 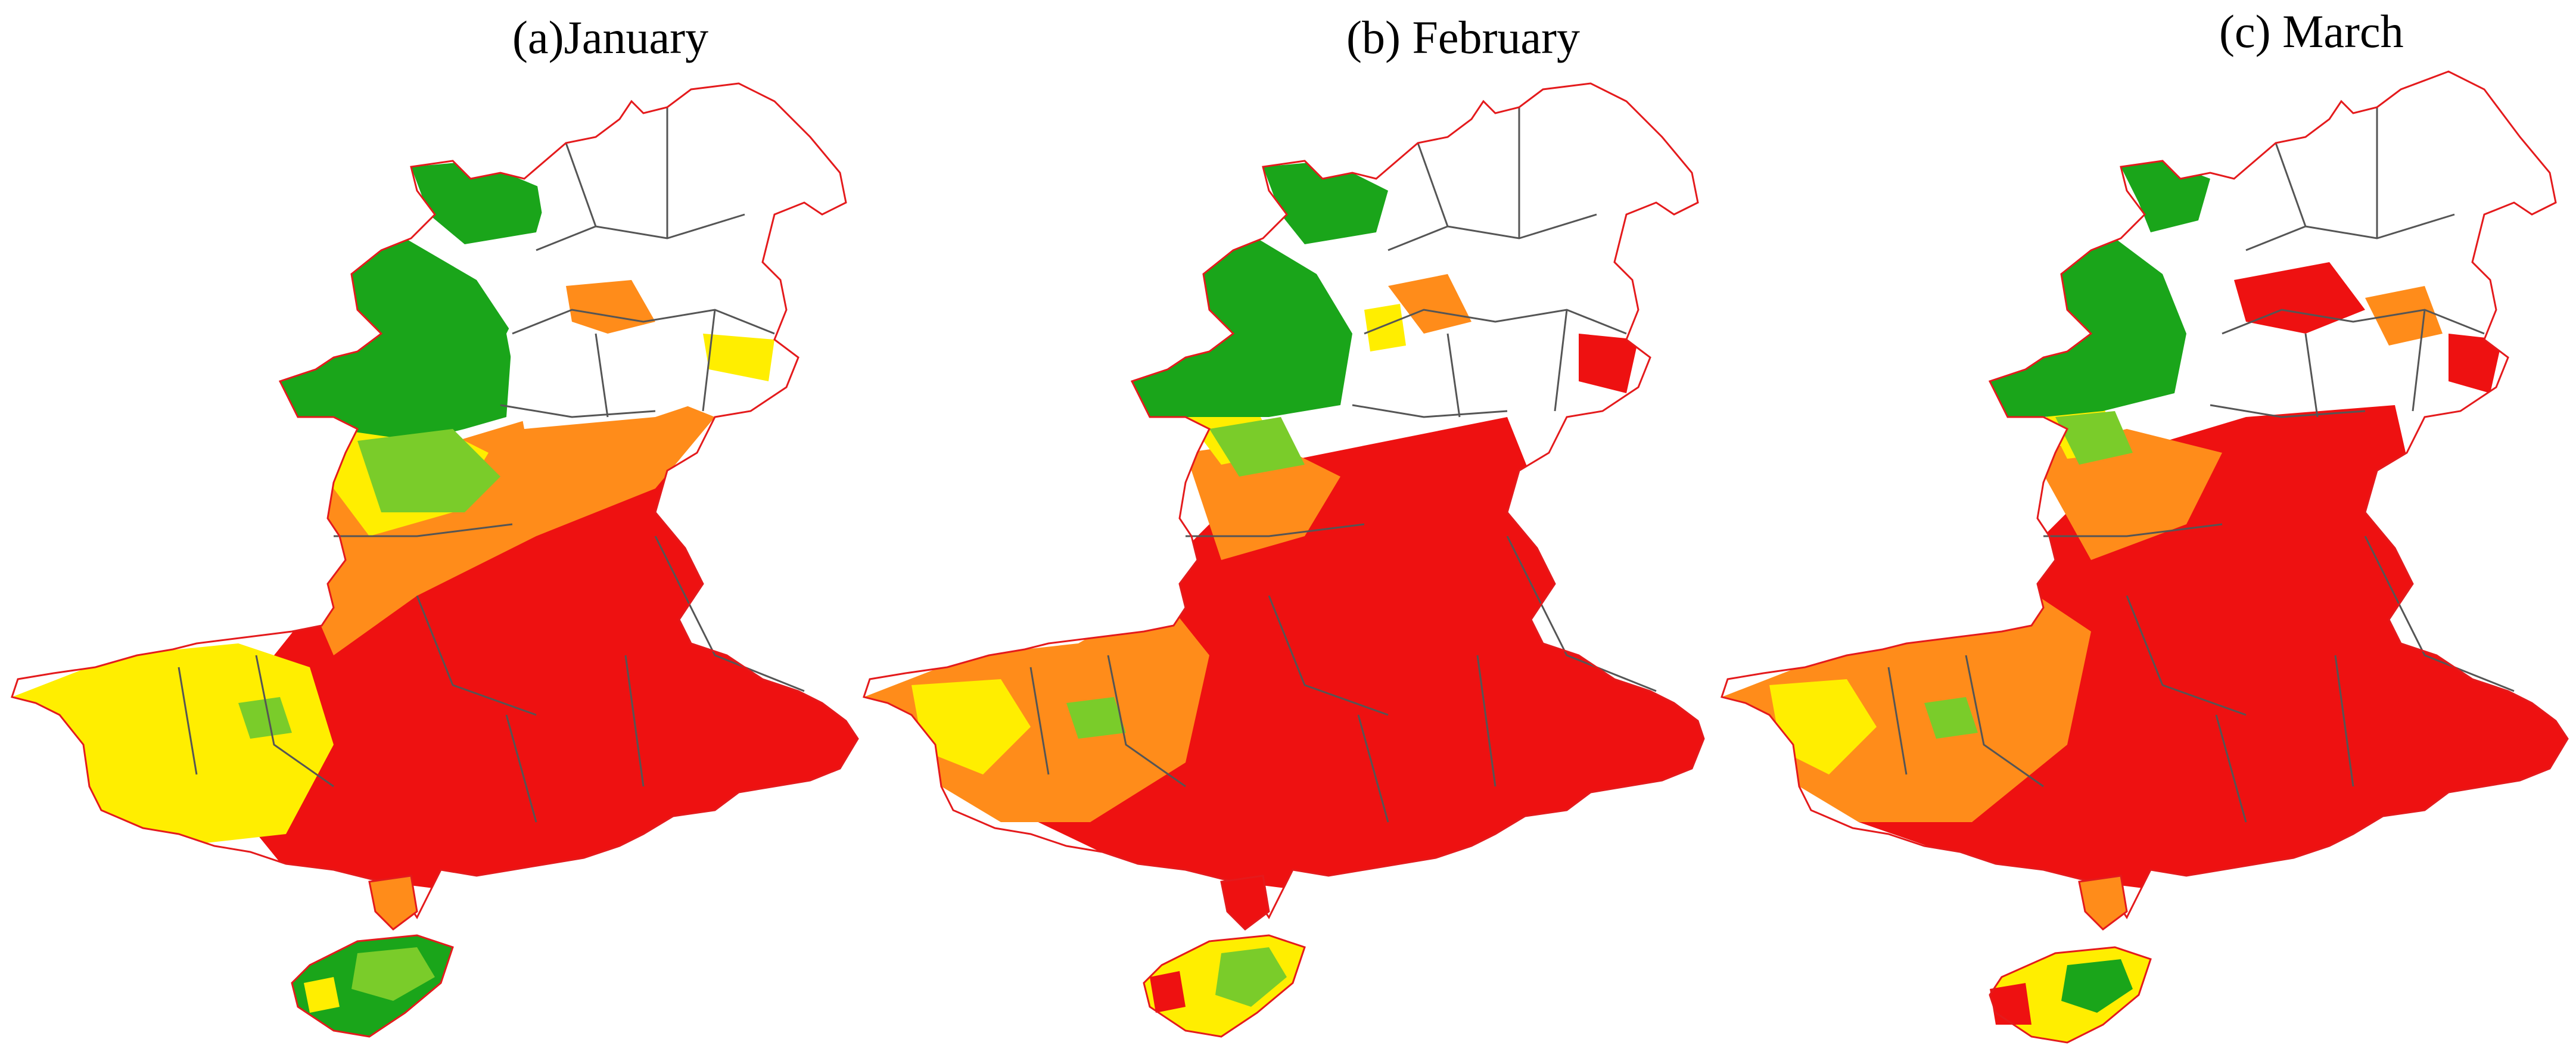 What do you see at coordinates (1463, 37) in the screenshot?
I see `panel-title-february: (b) February` at bounding box center [1463, 37].